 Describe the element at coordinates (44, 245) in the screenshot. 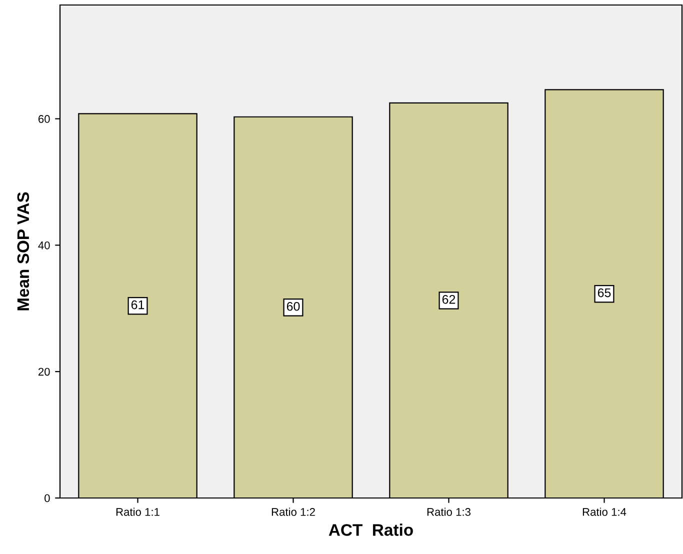

I see `y-tick-label: 40` at that location.